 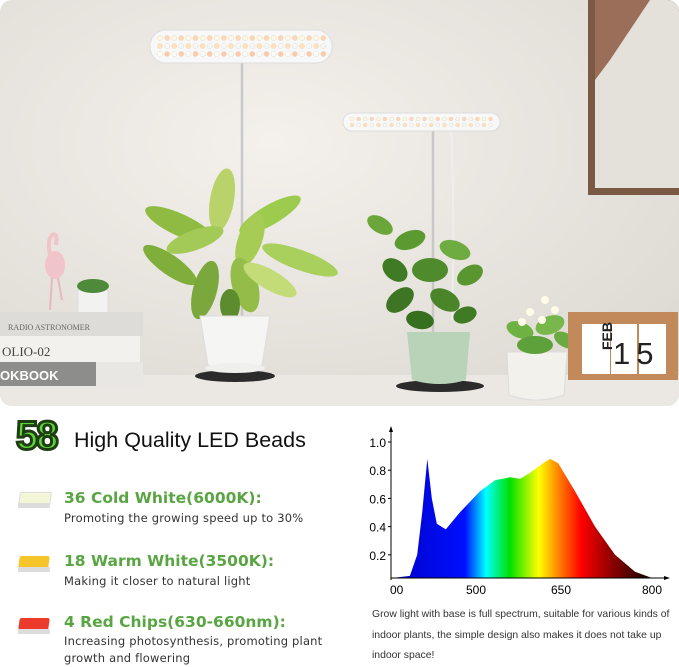 What do you see at coordinates (607, 336) in the screenshot?
I see `calendar-month: FEB` at bounding box center [607, 336].